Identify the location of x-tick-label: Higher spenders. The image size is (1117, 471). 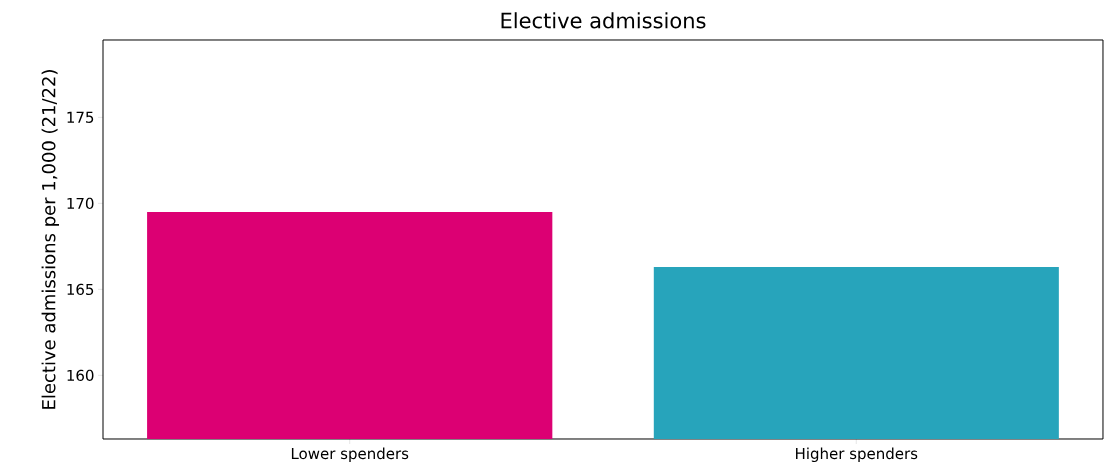
(857, 455).